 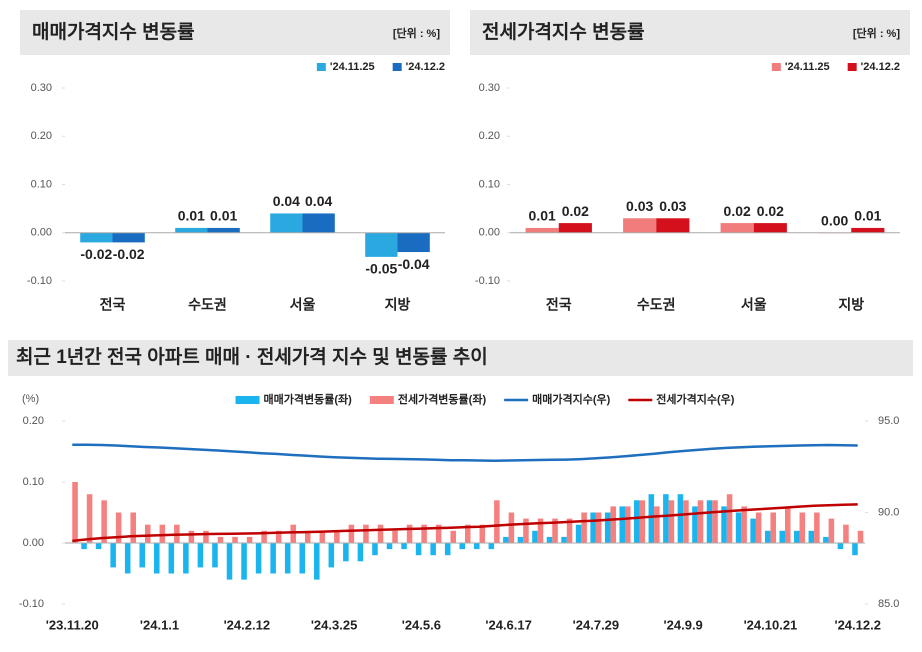 What do you see at coordinates (30, 399) in the screenshot?
I see `y-axis-label: (%)` at bounding box center [30, 399].